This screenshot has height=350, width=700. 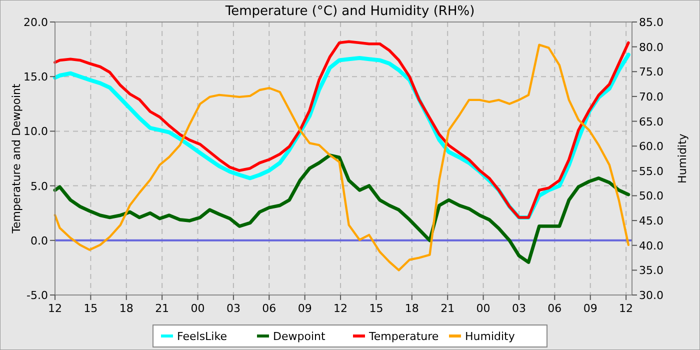 I want to click on y-tick-label: 20.0, so click(x=36, y=22).